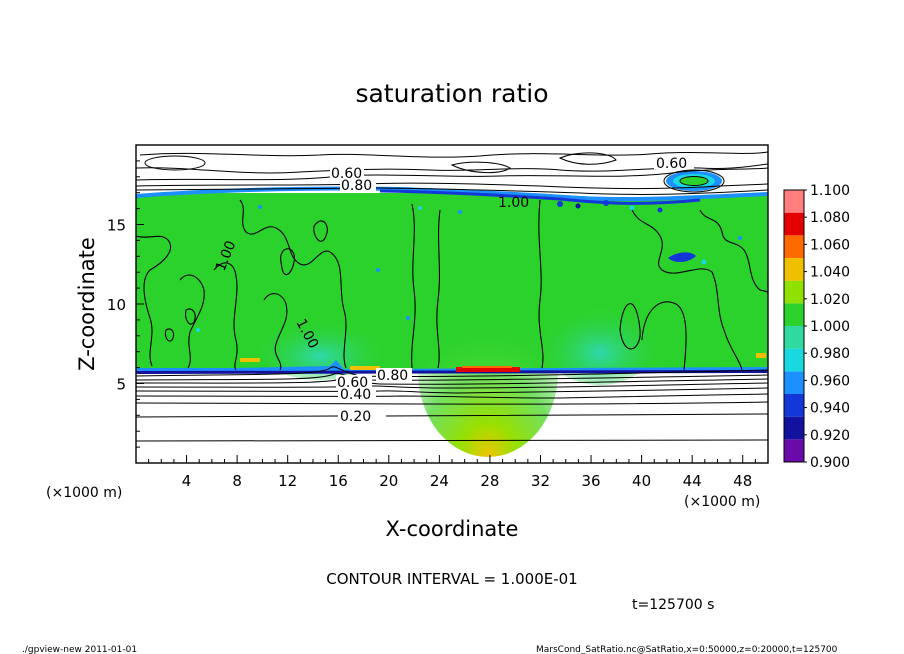 The width and height of the screenshot is (904, 654). What do you see at coordinates (338, 481) in the screenshot?
I see `x-tick-label: 16` at bounding box center [338, 481].